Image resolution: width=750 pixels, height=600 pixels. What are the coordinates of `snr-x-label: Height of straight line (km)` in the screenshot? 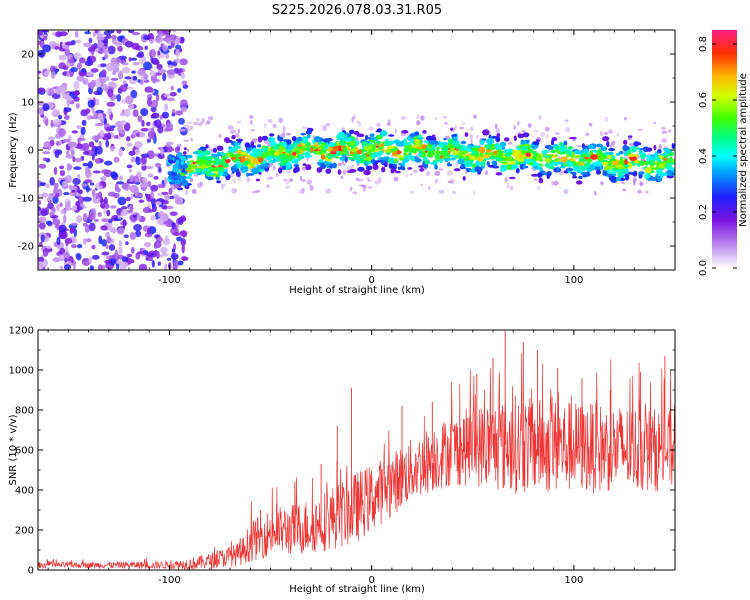 It's located at (357, 589).